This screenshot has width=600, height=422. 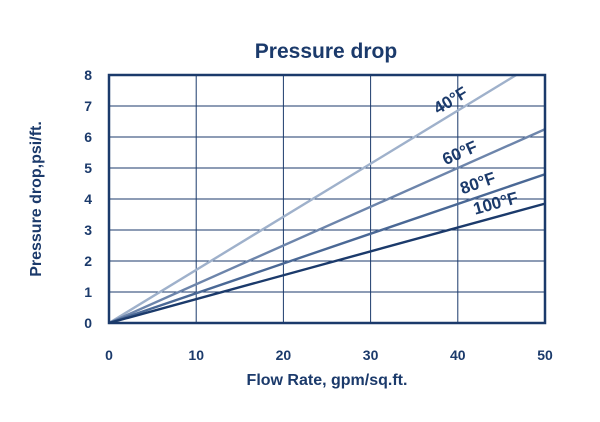 What do you see at coordinates (88, 261) in the screenshot?
I see `y-tick-label: 2` at bounding box center [88, 261].